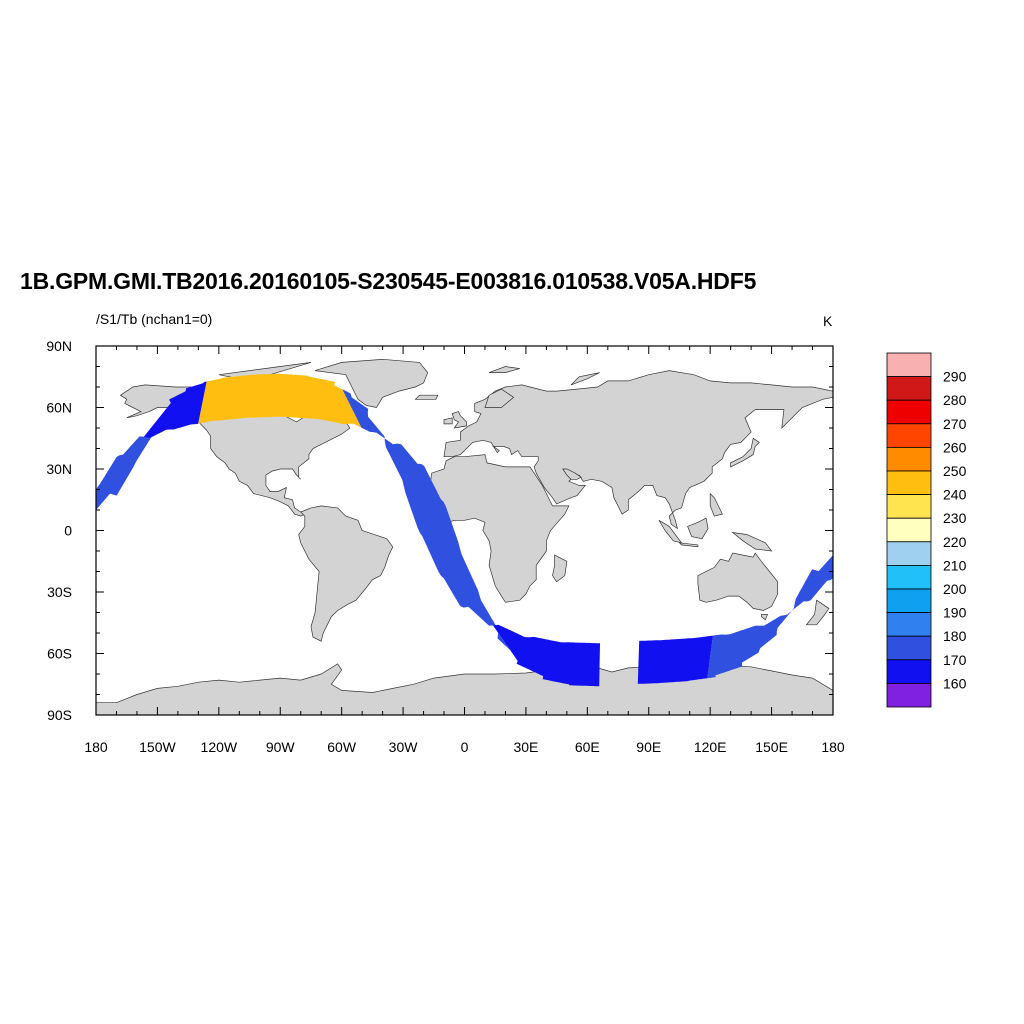 Image resolution: width=1024 pixels, height=1024 pixels. I want to click on landmass-arabia-sea-gap, so click(572, 474).